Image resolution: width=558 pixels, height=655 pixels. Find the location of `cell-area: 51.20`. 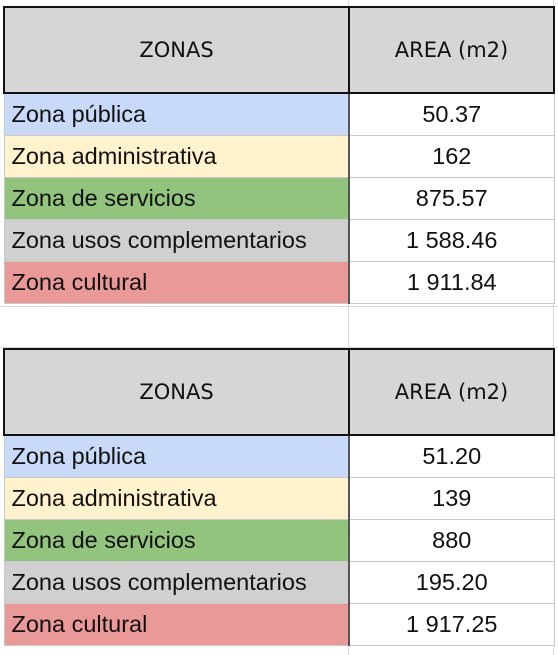

cell-area: 51.20 is located at coordinates (451, 456).